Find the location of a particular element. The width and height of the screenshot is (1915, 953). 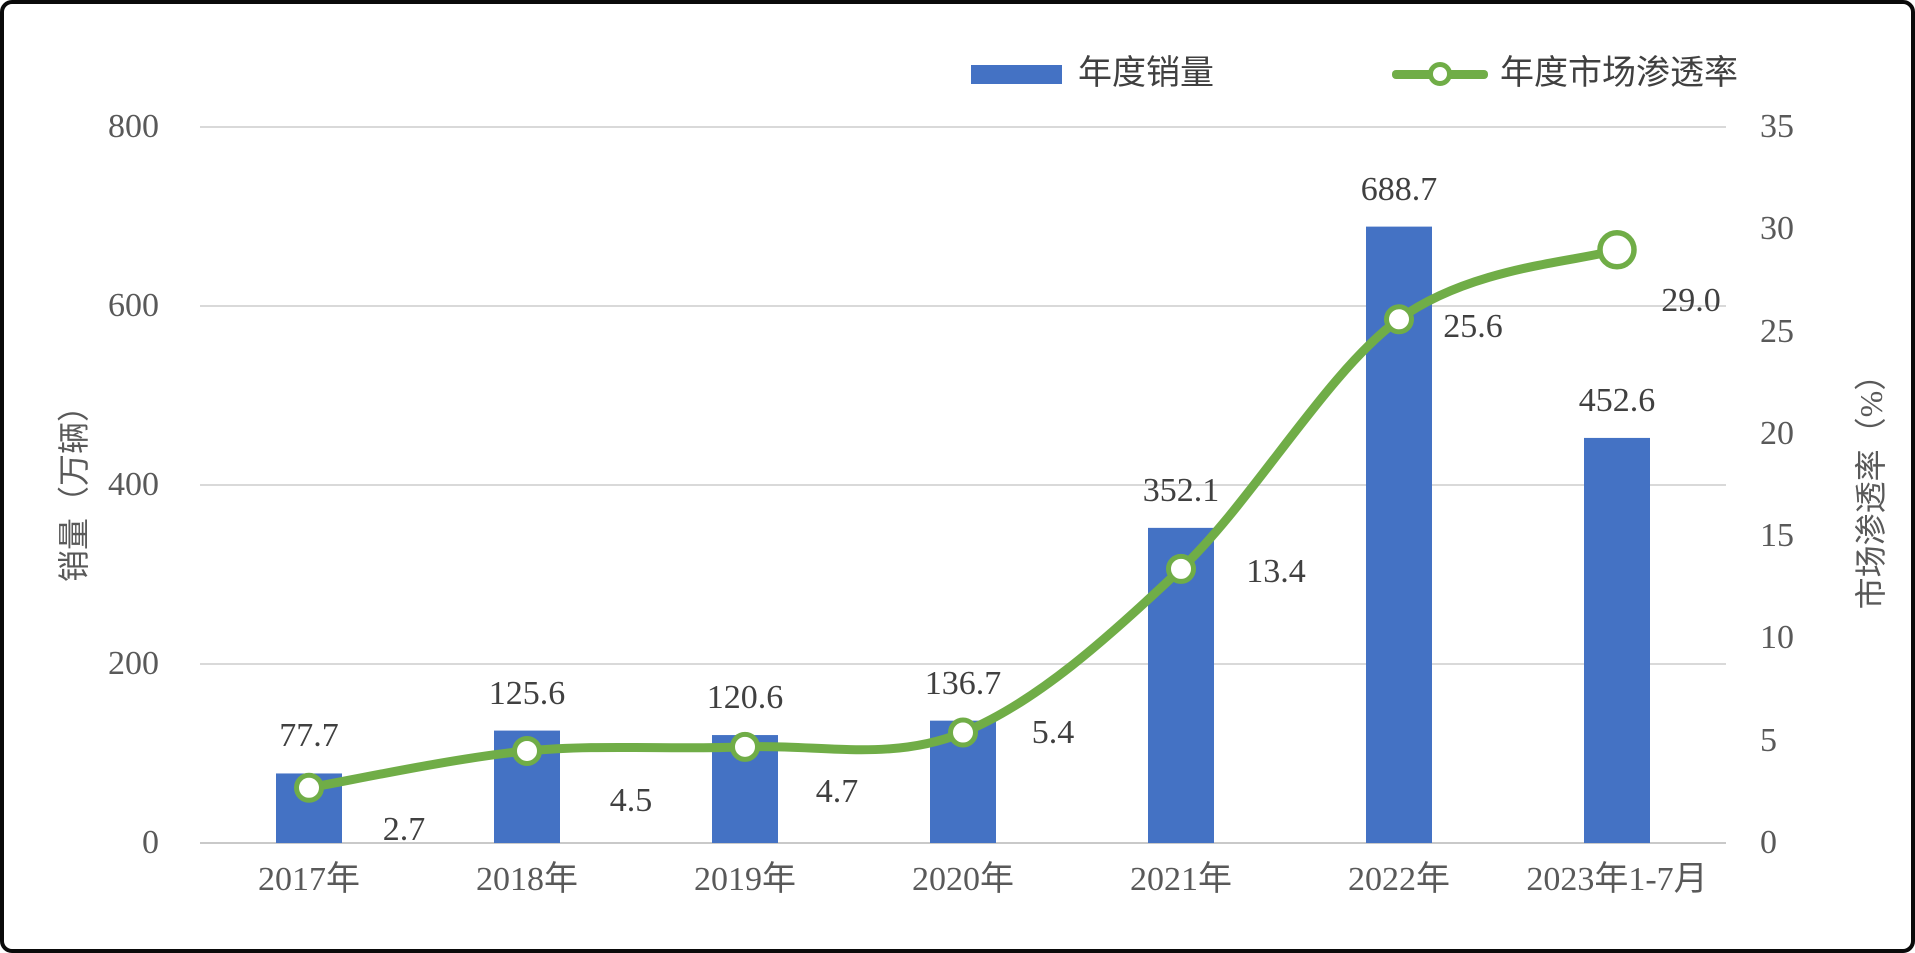

marker-dot-icon is located at coordinates (1440, 73).